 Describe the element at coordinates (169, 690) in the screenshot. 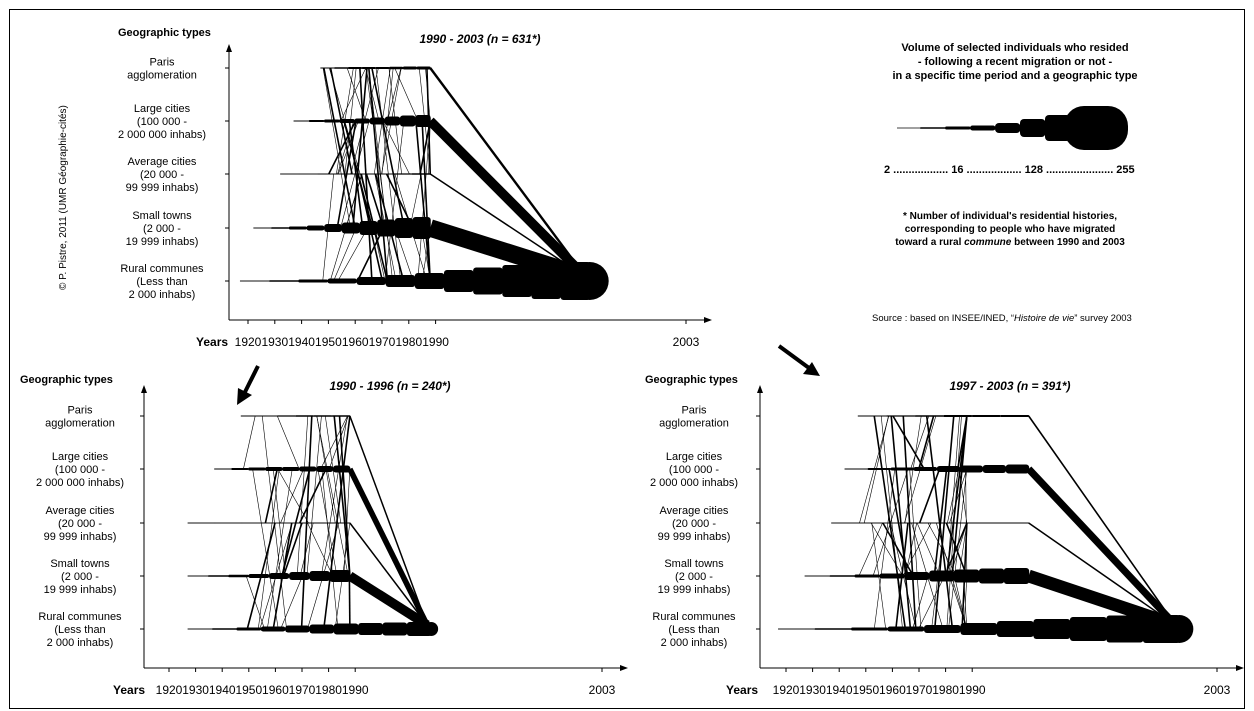

I see `x-tick-label: 1920` at that location.